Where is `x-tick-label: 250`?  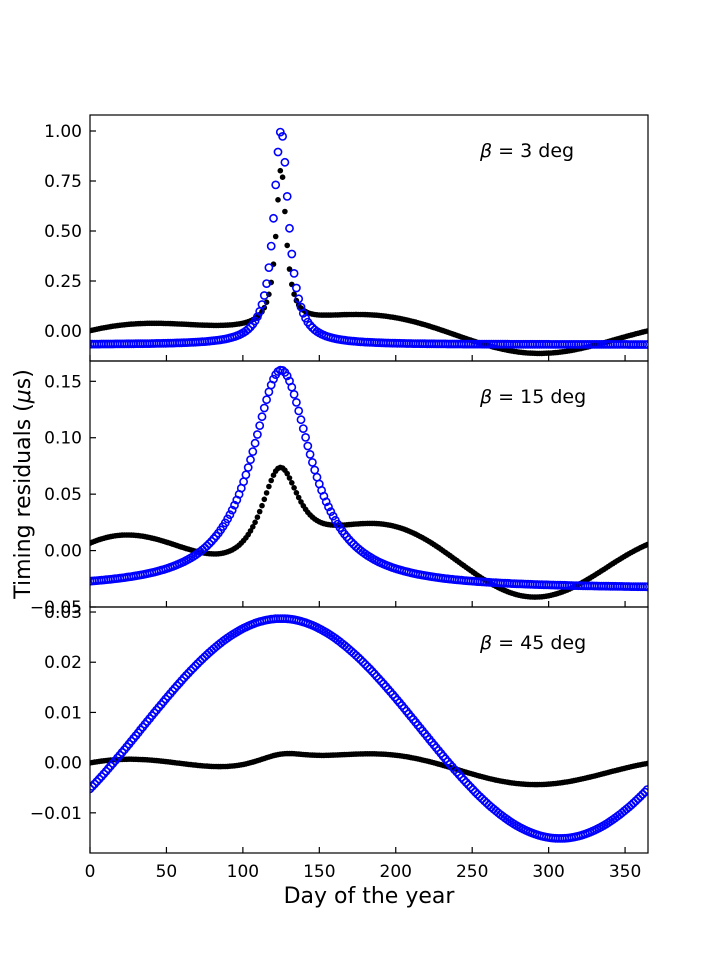
x-tick-label: 250 is located at coordinates (472, 872).